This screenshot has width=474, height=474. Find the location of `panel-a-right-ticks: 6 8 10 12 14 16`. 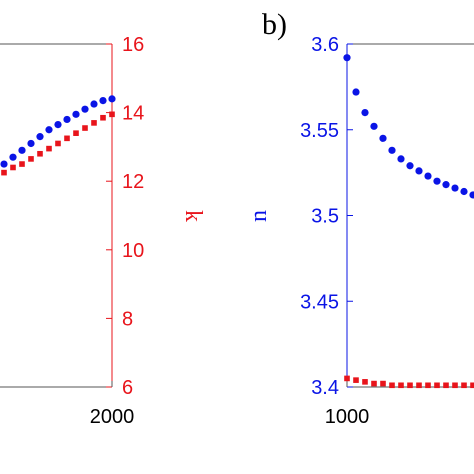

panel-a-right-ticks: 6 8 10 12 14 16 is located at coordinates (125, 216).